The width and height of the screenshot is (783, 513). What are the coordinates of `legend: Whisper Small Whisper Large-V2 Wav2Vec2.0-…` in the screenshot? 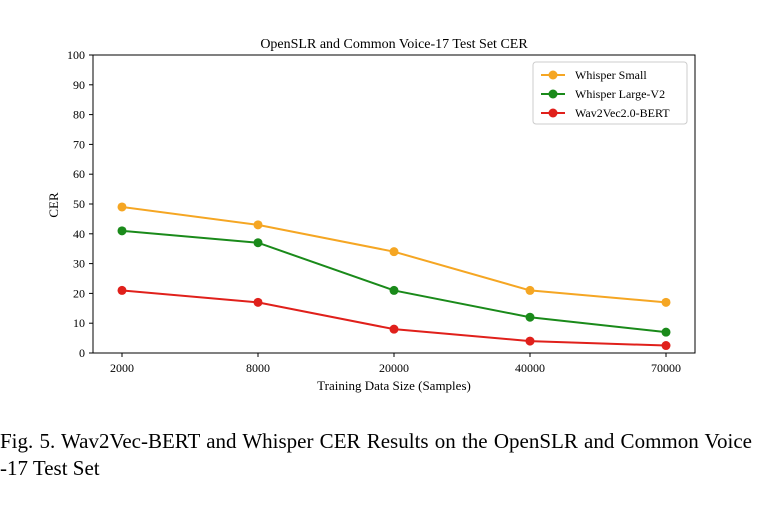 It's located at (610, 93).